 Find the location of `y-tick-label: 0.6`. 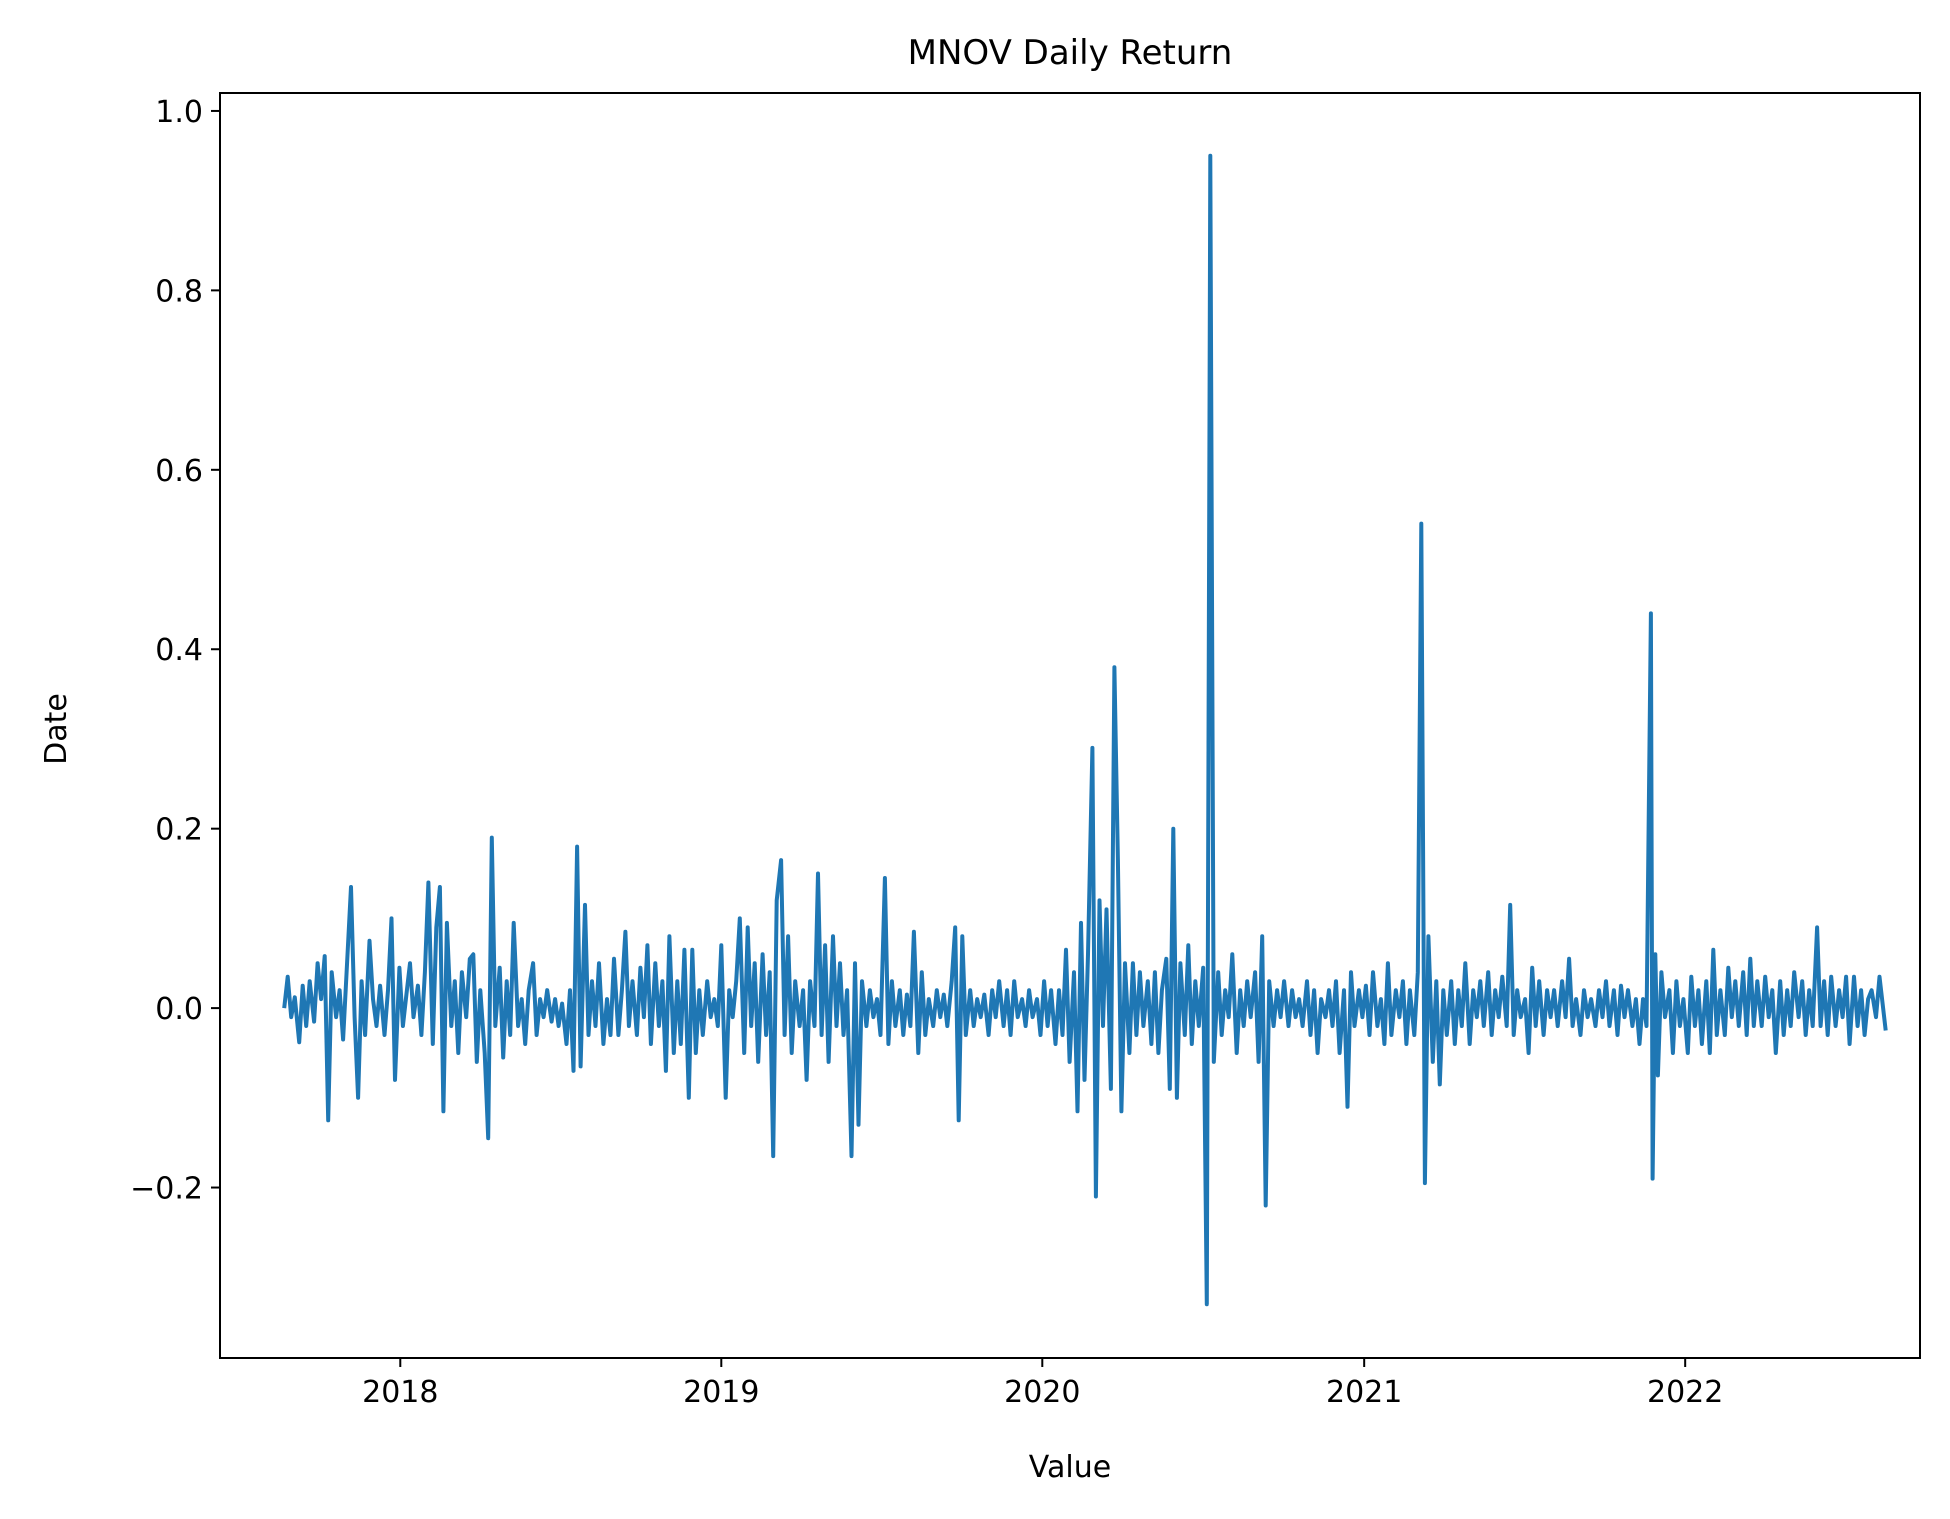

y-tick-label: 0.6 is located at coordinates (179, 471).